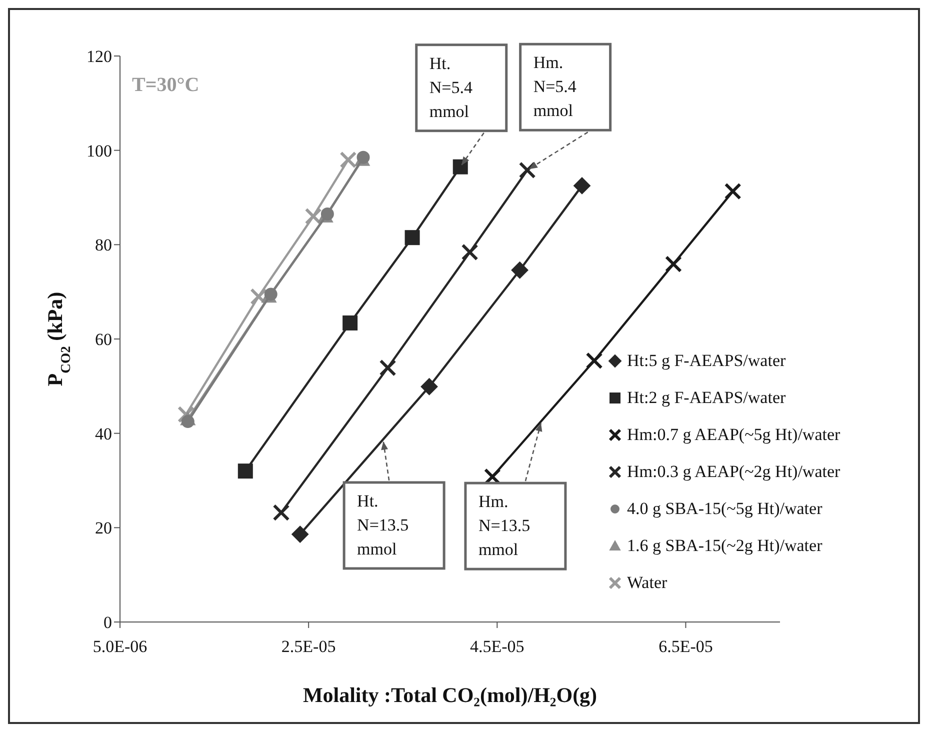 Image resolution: width=930 pixels, height=733 pixels. What do you see at coordinates (733, 472) in the screenshot?
I see `legend-label: Hm:0.3 g AEAP(~2g Ht)/water` at bounding box center [733, 472].